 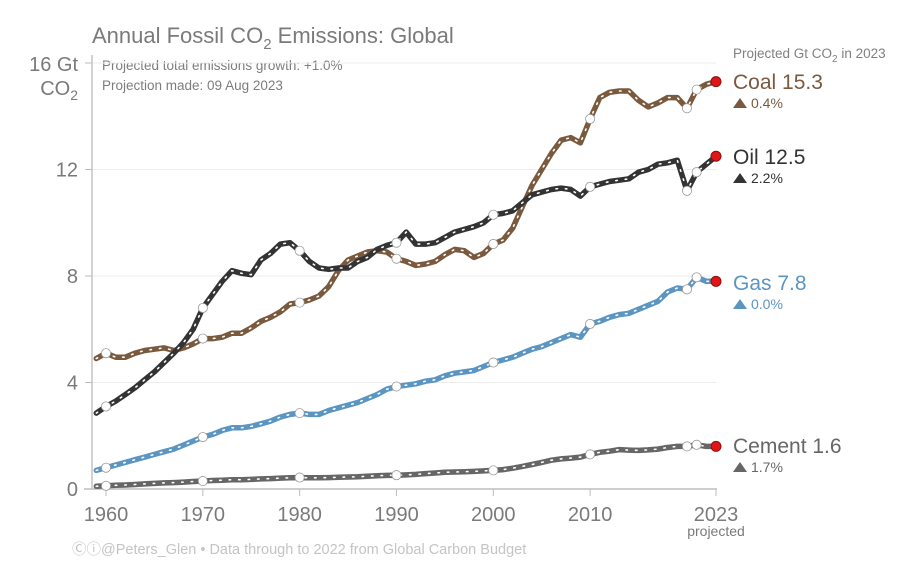 What do you see at coordinates (299, 515) in the screenshot?
I see `x-tick-label: 1980` at bounding box center [299, 515].